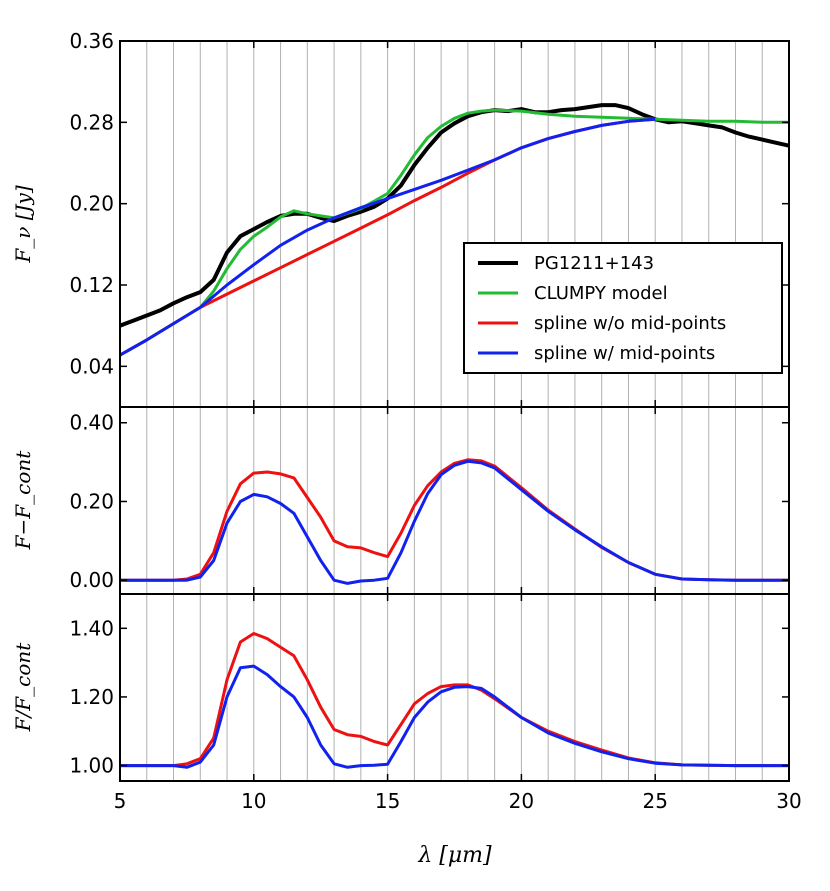 The height and width of the screenshot is (891, 830). I want to click on x-tick-label: 5, so click(120, 801).